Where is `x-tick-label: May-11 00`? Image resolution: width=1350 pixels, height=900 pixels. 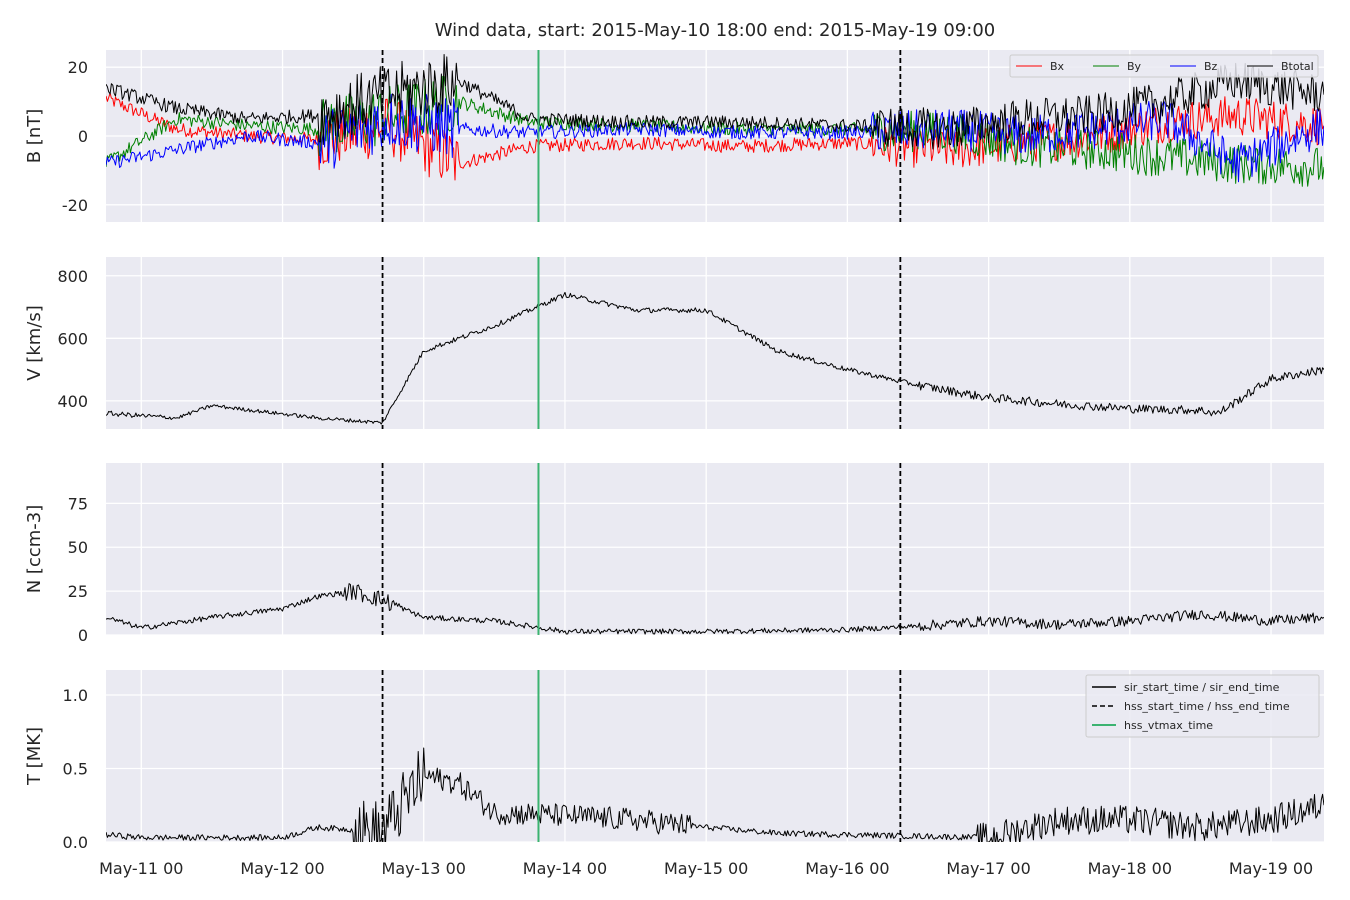 x-tick-label: May-11 00 is located at coordinates (141, 868).